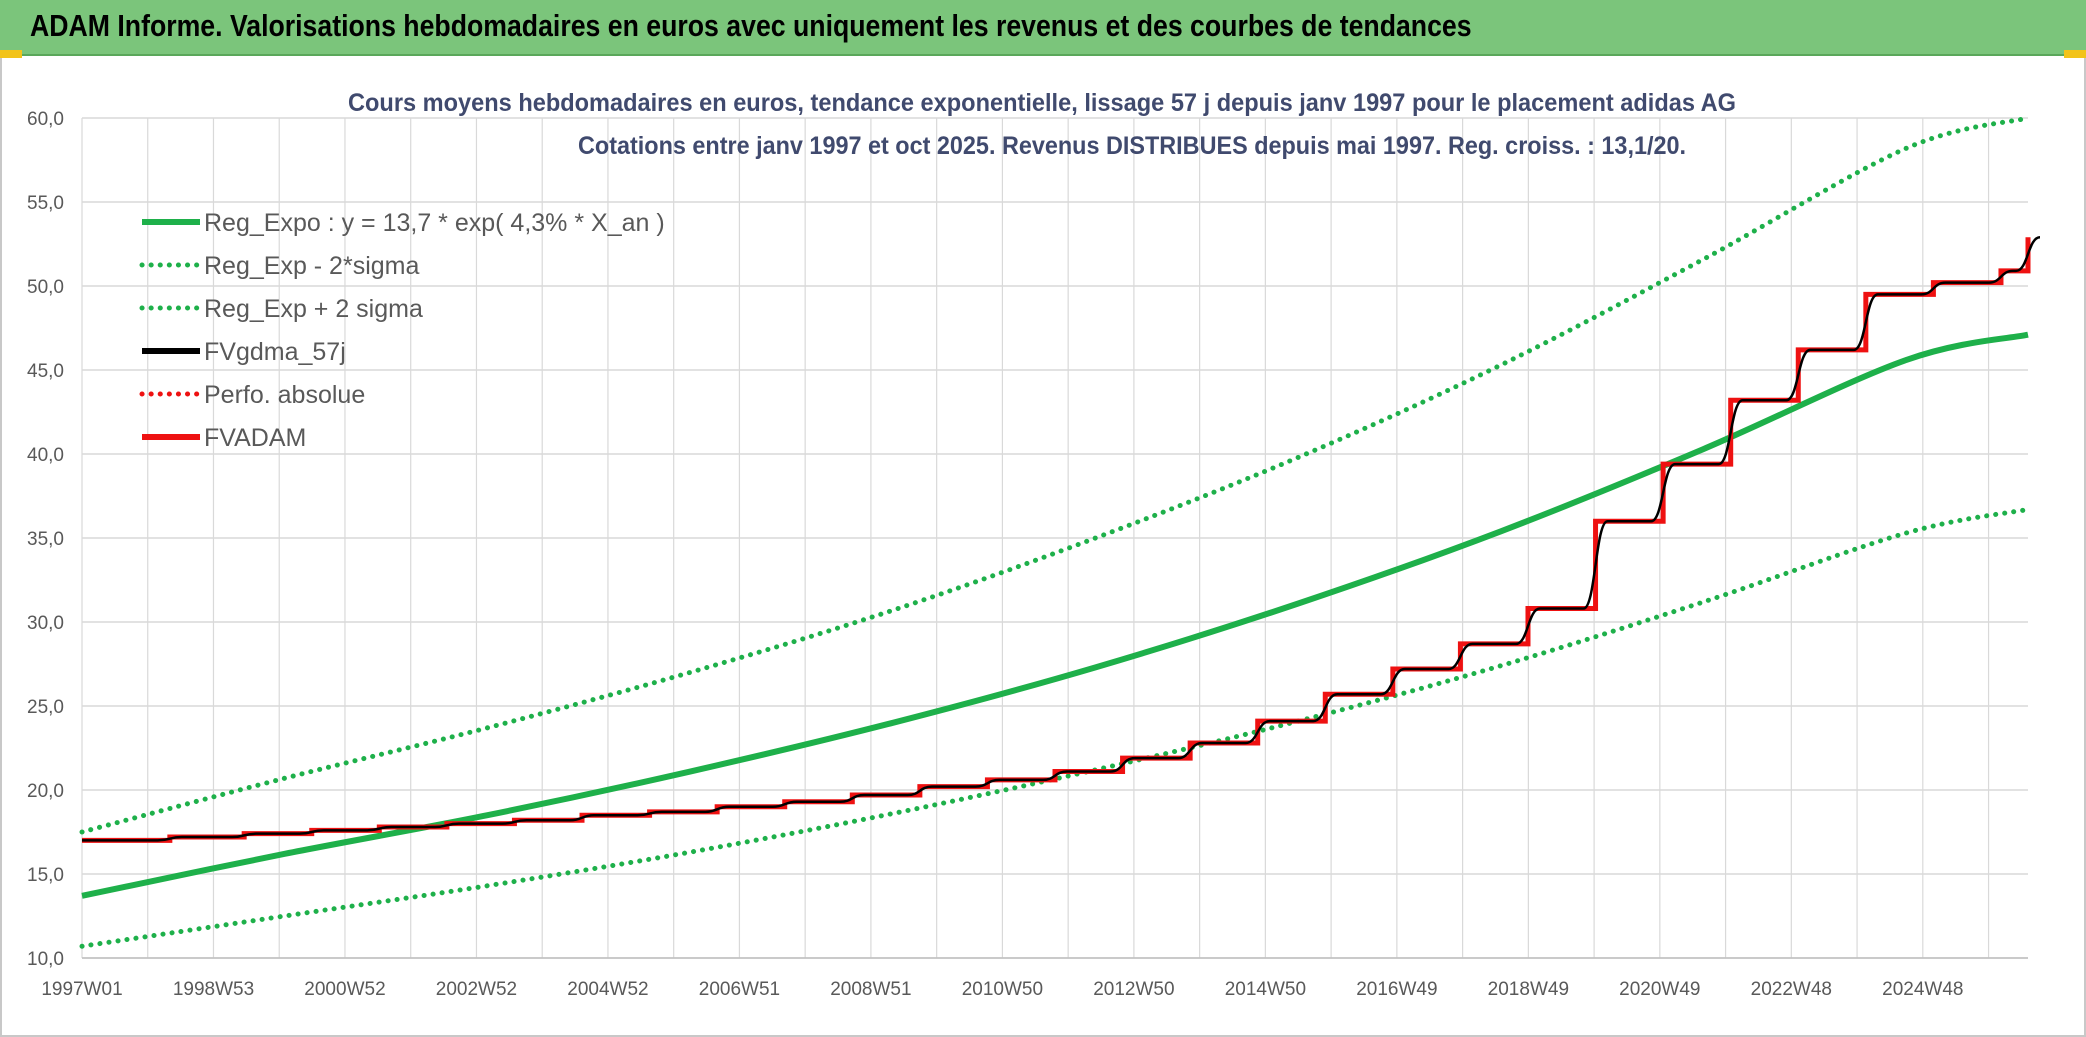 Image resolution: width=2086 pixels, height=1037 pixels. What do you see at coordinates (1265, 989) in the screenshot?
I see `x-tick-label: 2014W50` at bounding box center [1265, 989].